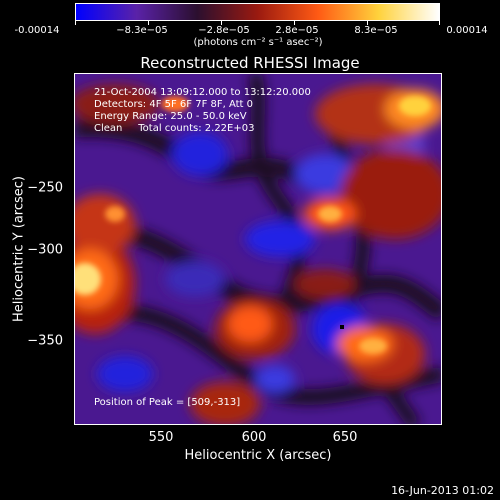  What do you see at coordinates (161, 437) in the screenshot?
I see `x-tick-label: 550` at bounding box center [161, 437].